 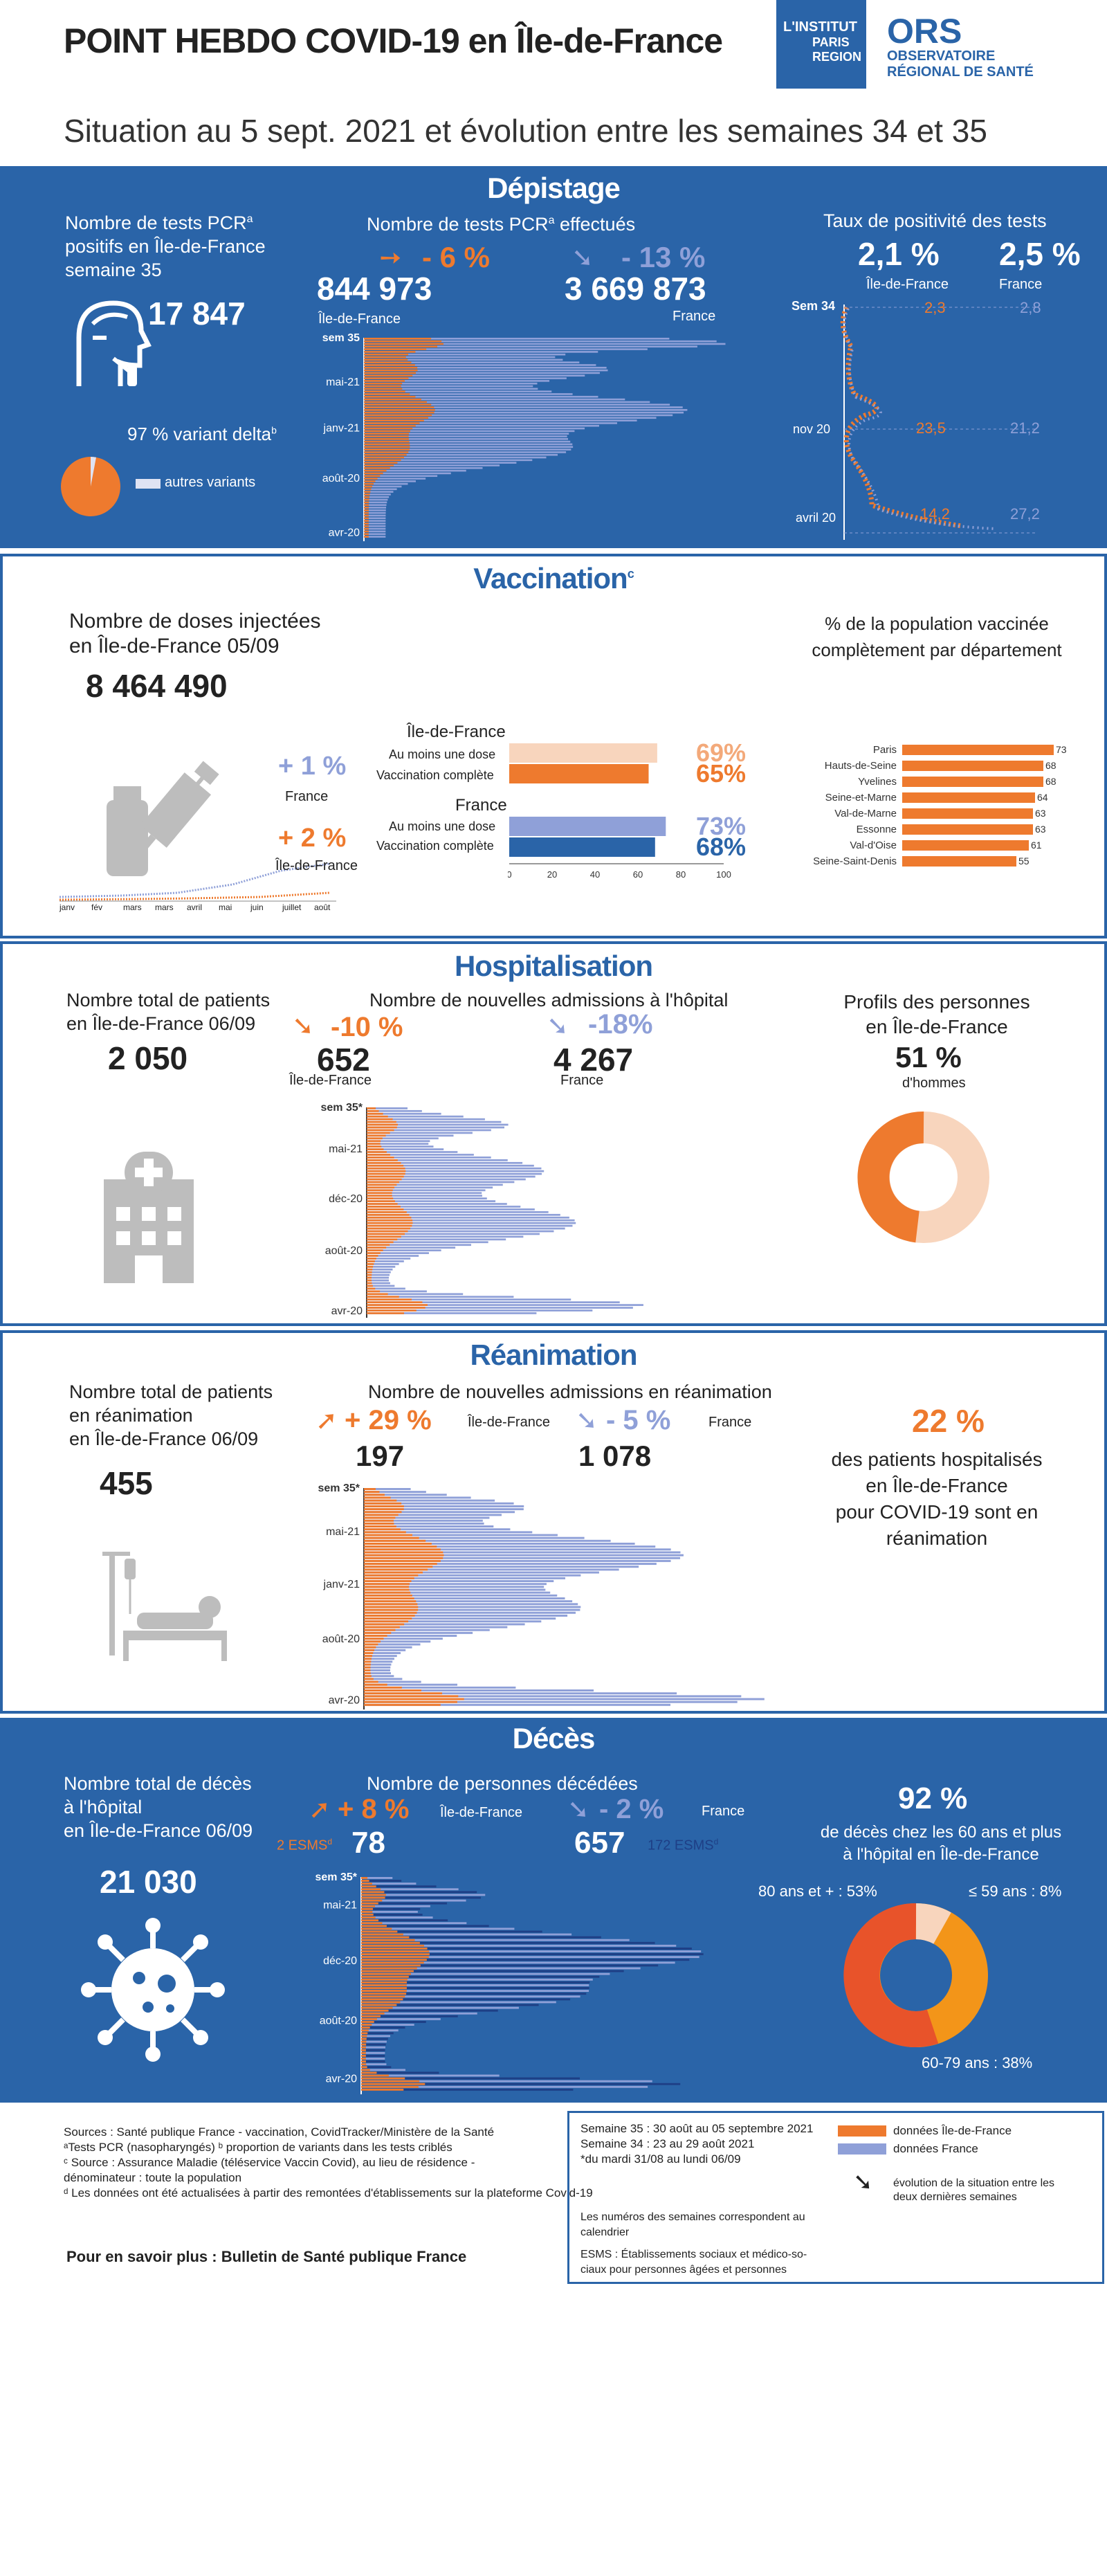 I want to click on france-tests-change: - 13 %, so click(x=663, y=257).